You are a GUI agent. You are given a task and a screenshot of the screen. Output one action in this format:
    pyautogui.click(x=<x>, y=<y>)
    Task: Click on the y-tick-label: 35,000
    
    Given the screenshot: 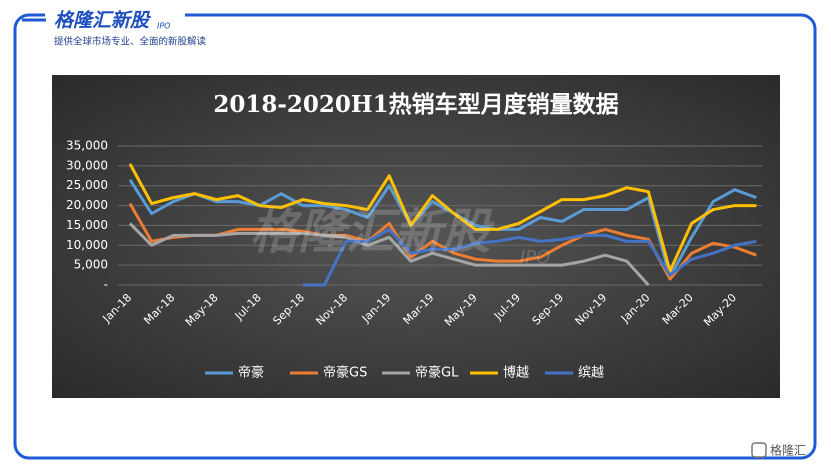 What is the action you would take?
    pyautogui.click(x=87, y=146)
    